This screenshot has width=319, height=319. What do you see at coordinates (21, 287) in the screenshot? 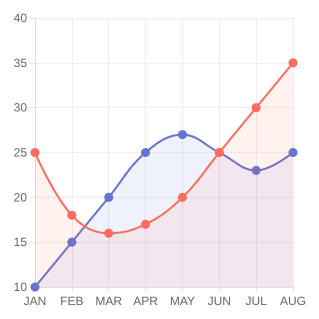
I see `y-tick-label: 10` at bounding box center [21, 287].